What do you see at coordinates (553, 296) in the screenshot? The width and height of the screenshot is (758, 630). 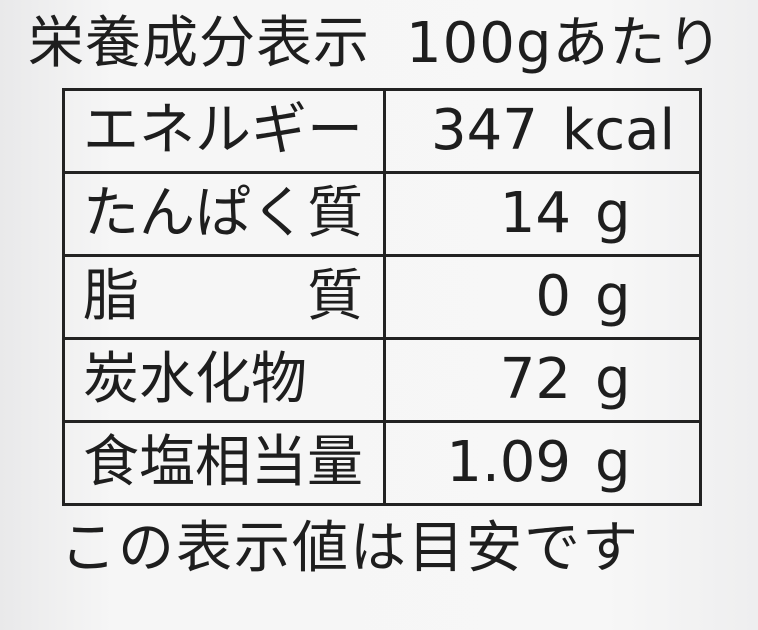 I see `row-value: 0` at bounding box center [553, 296].